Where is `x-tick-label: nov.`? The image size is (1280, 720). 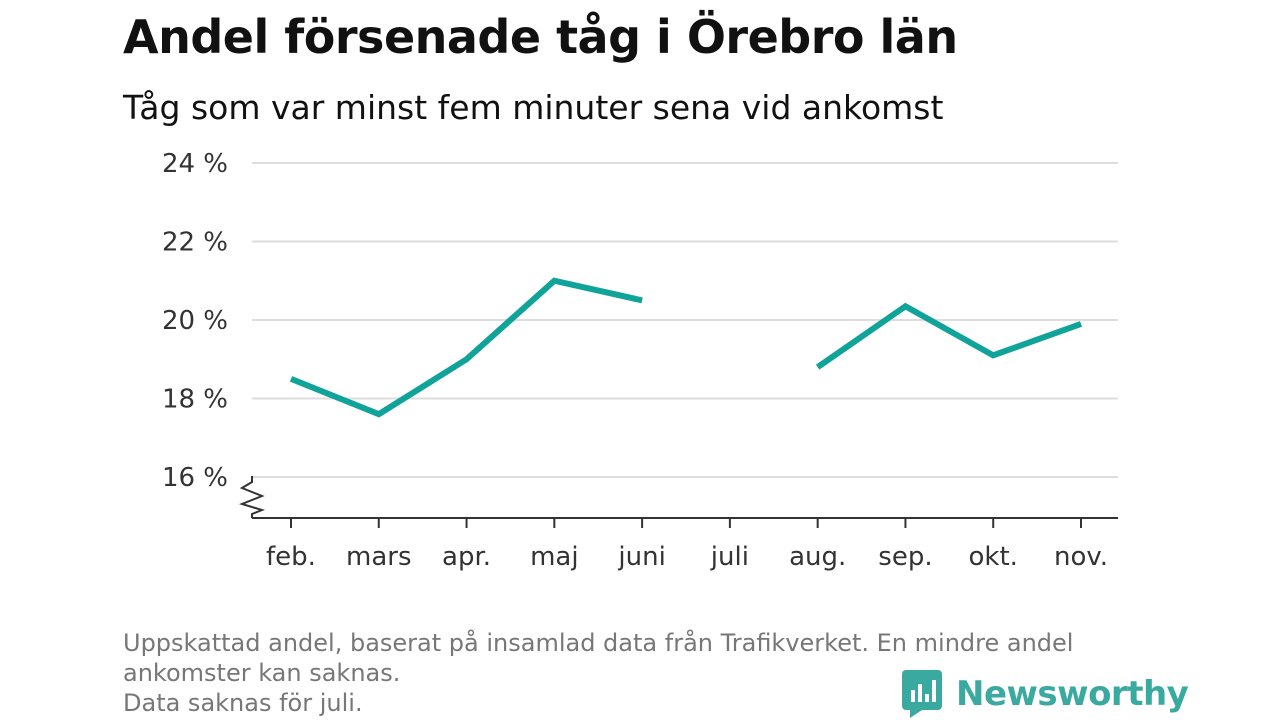 x-tick-label: nov. is located at coordinates (1081, 557).